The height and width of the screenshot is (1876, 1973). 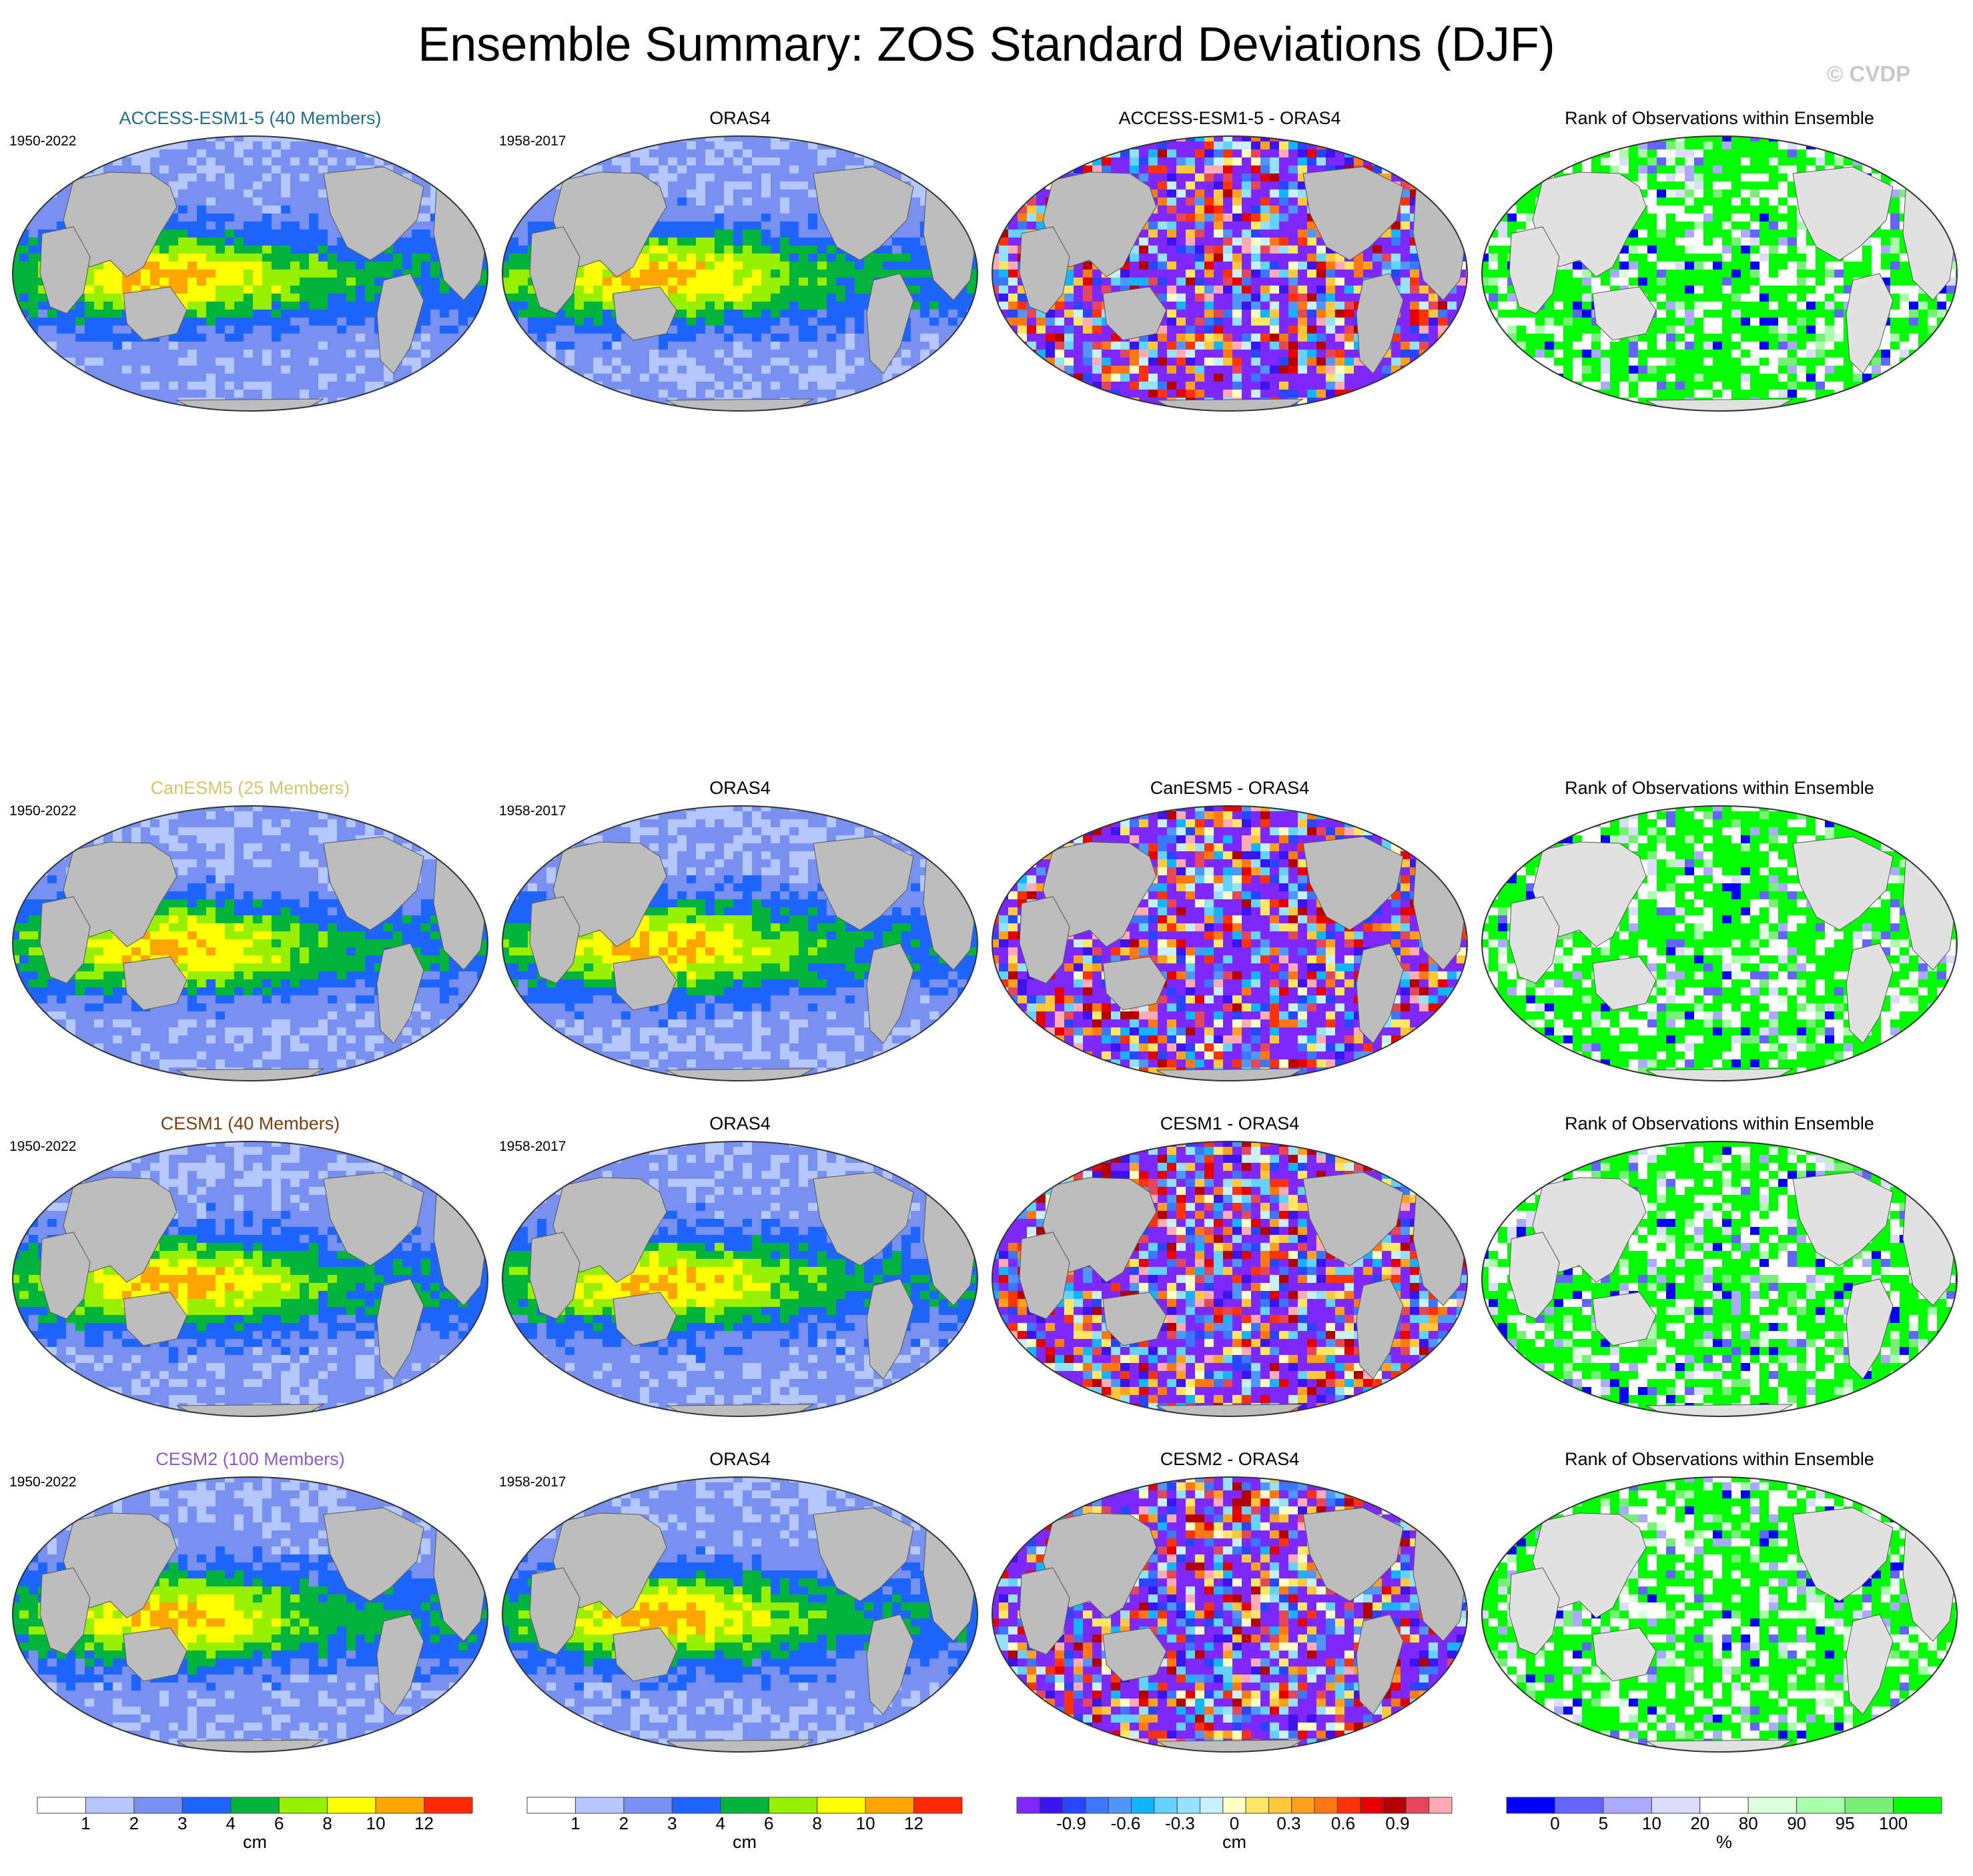 I want to click on colorbar-tick-label: 95, so click(x=1845, y=1822).